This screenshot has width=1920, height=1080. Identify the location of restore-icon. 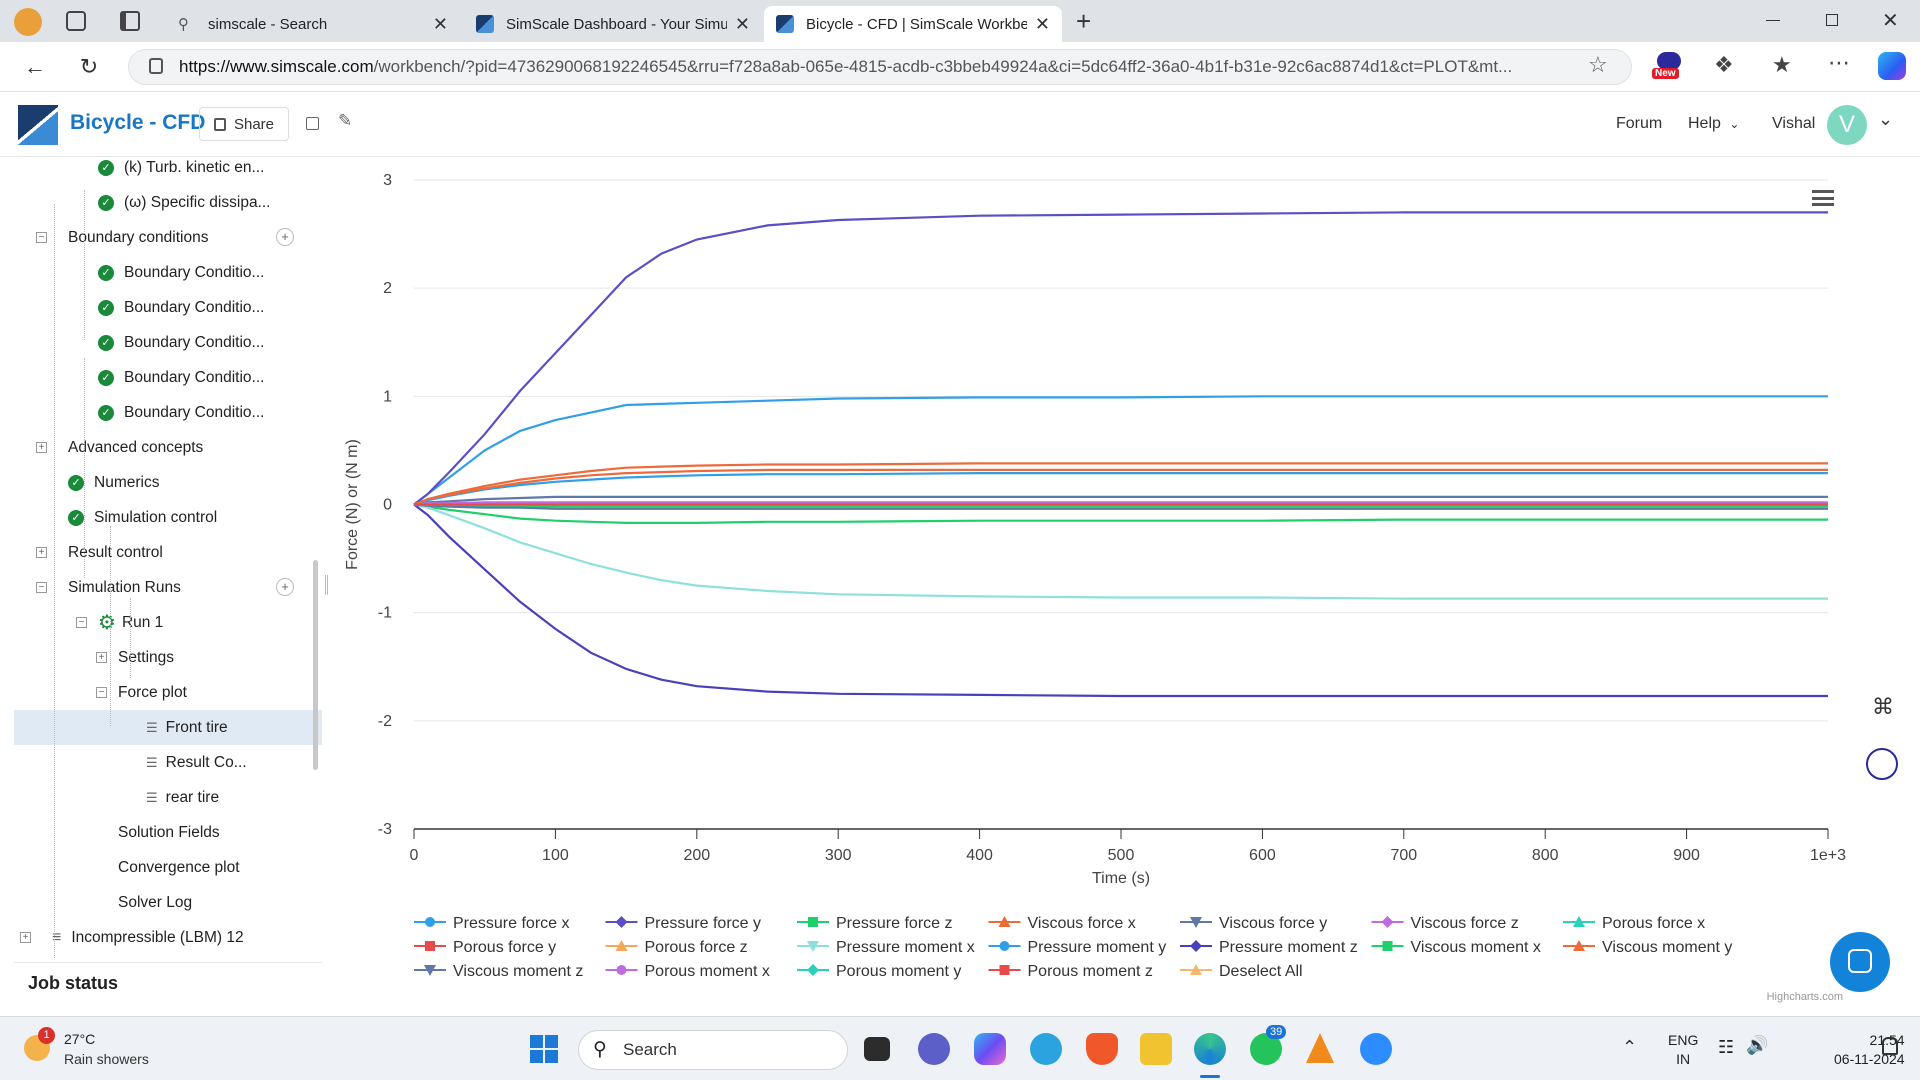
(1832, 20).